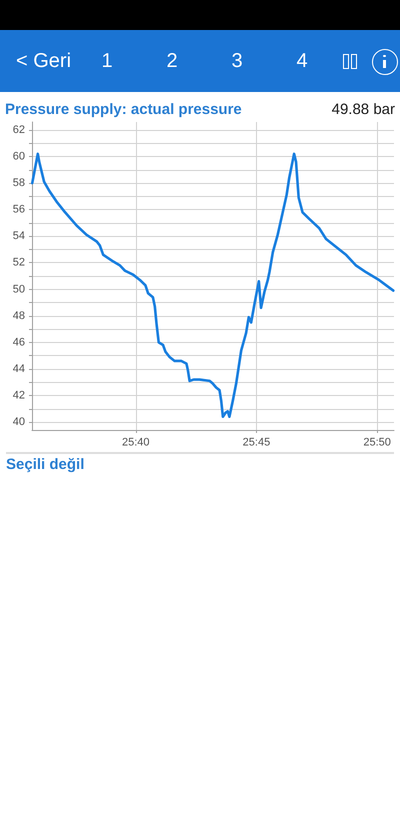 Image resolution: width=400 pixels, height=813 pixels. Describe the element at coordinates (44, 61) in the screenshot. I see `text: < Geri` at that location.